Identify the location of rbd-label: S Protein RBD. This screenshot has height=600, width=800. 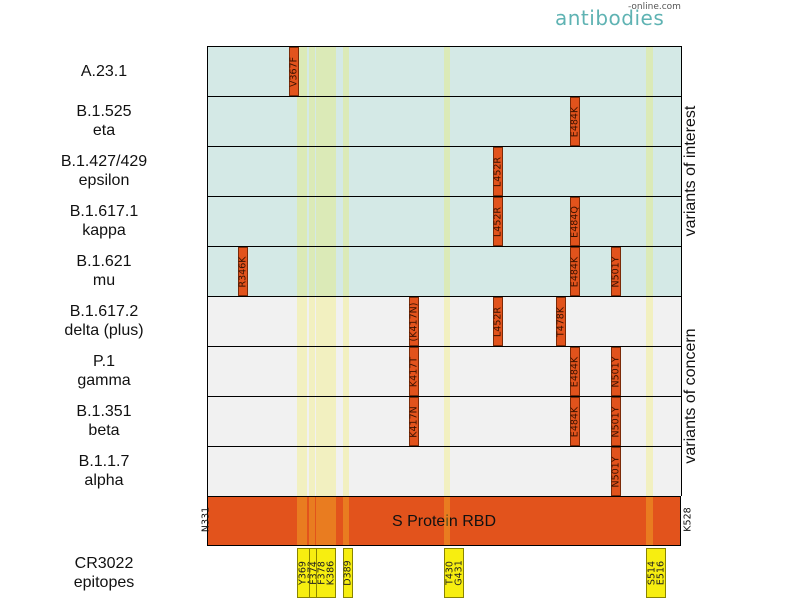
(444, 521).